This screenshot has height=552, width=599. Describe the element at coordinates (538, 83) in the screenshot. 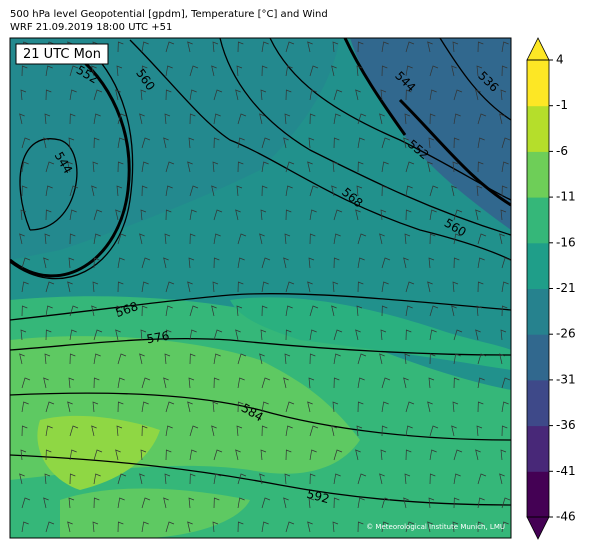

I see `colorbar-band` at that location.